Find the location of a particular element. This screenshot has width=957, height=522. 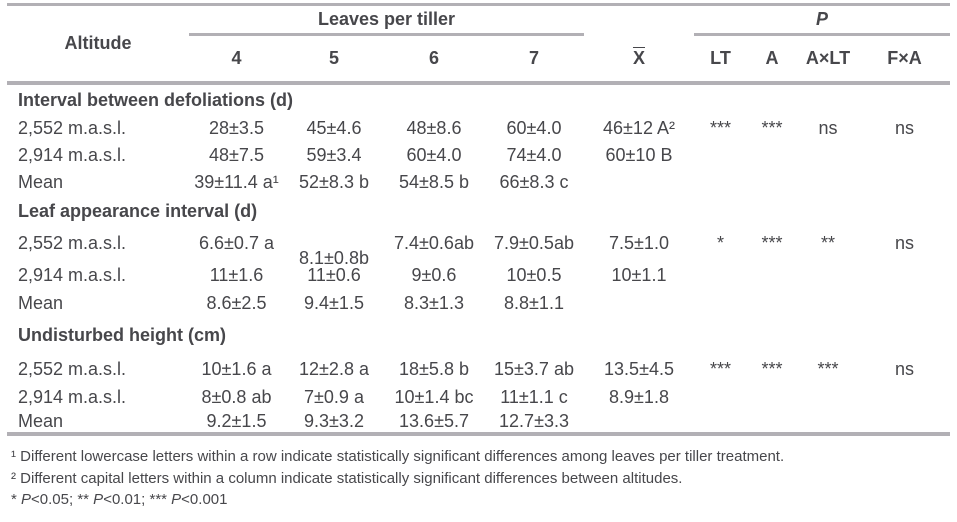

column-header-a: A is located at coordinates (772, 58).